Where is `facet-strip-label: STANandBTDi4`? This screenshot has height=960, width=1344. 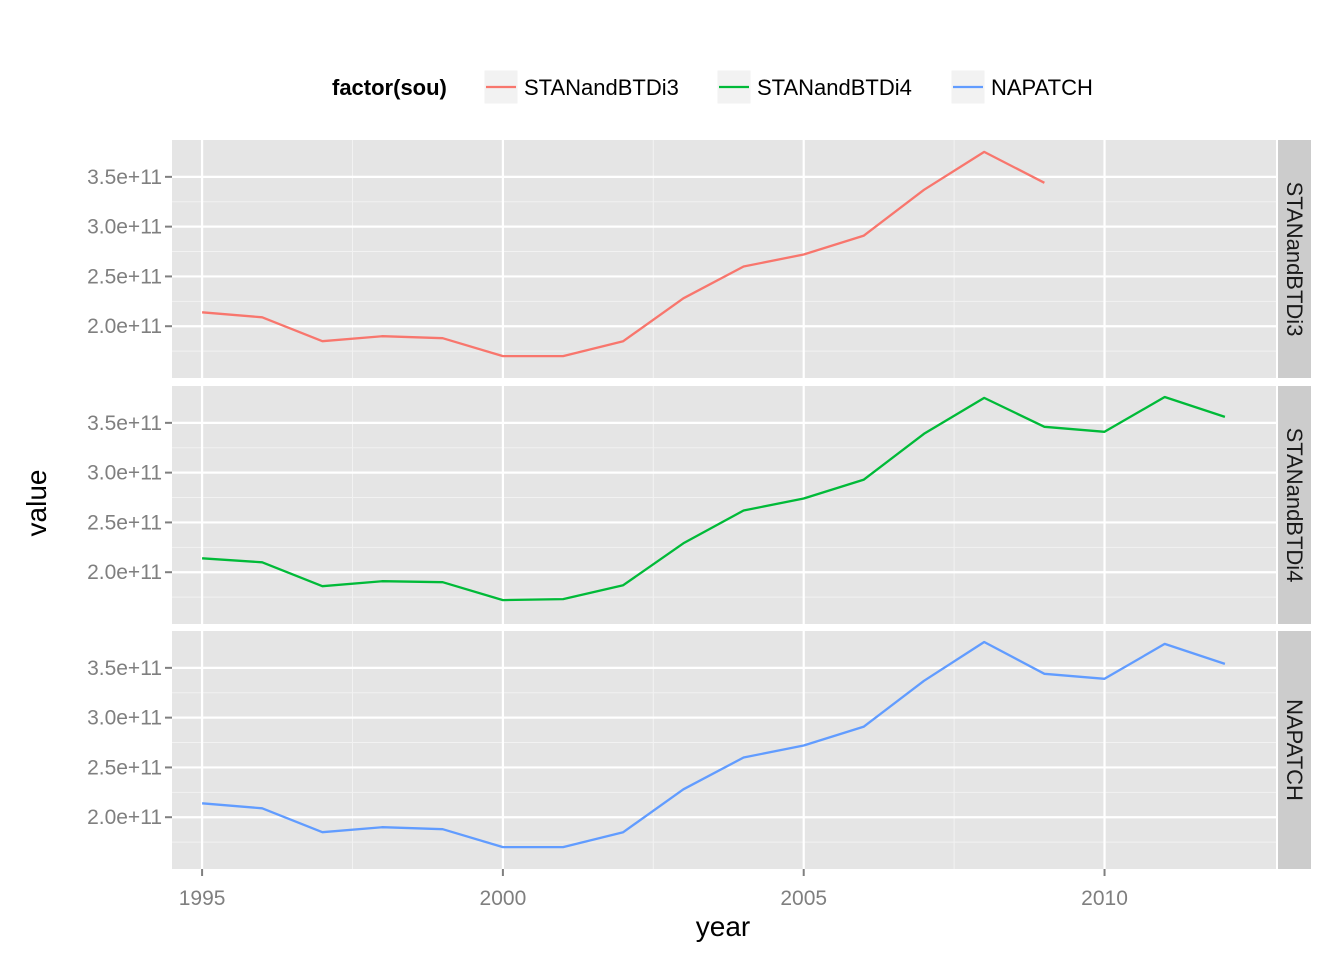 facet-strip-label: STANandBTDi4 is located at coordinates (1294, 505).